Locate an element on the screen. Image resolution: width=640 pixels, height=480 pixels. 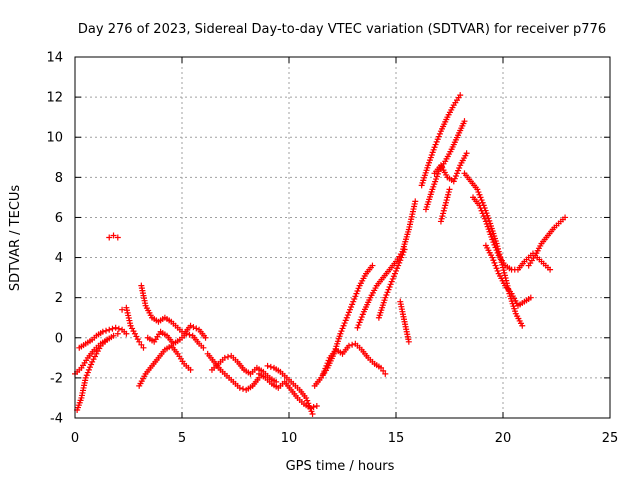
y-tick-label: 6 is located at coordinates (59, 218).